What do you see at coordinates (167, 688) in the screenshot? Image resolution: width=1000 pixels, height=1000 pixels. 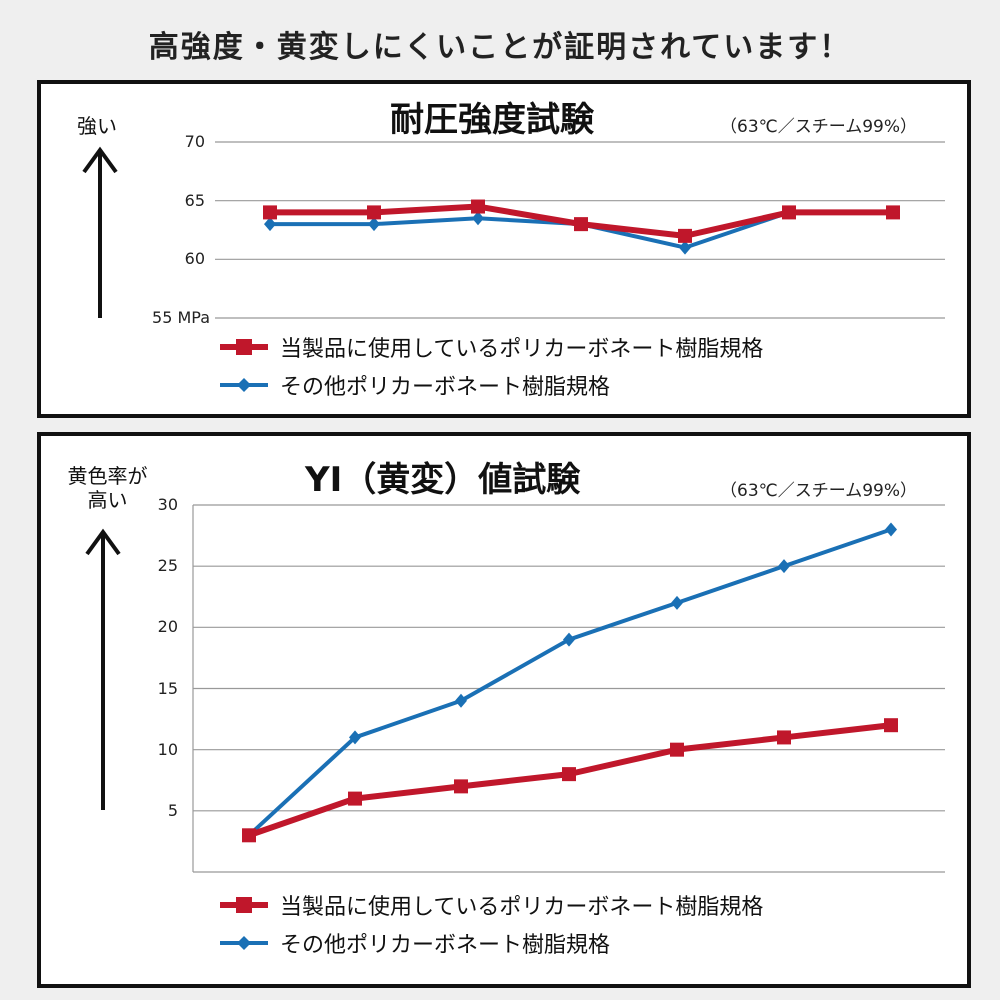 I see `y-tick: 15` at bounding box center [167, 688].